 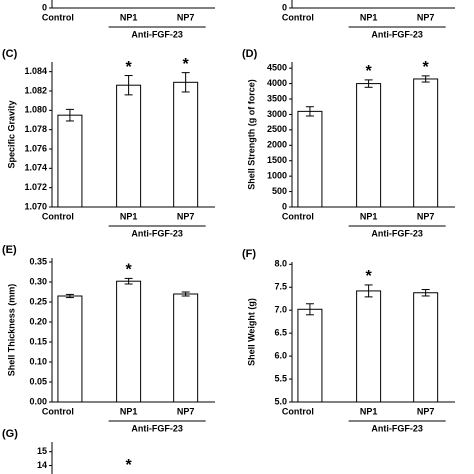 What do you see at coordinates (38, 301) in the screenshot?
I see `y-tick-label: 0.25` at bounding box center [38, 301].